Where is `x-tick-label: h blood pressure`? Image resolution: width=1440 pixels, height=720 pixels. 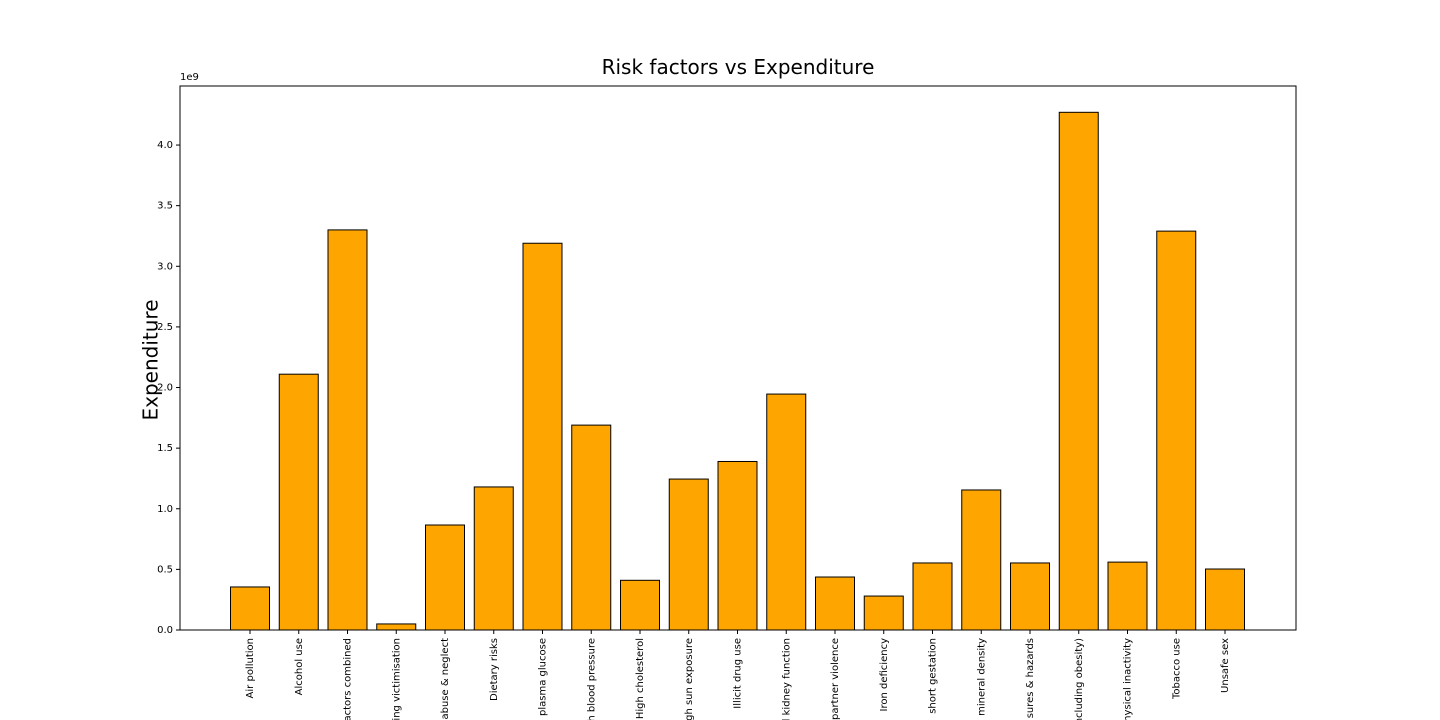 x-tick-label: h blood pressure is located at coordinates (591, 679).